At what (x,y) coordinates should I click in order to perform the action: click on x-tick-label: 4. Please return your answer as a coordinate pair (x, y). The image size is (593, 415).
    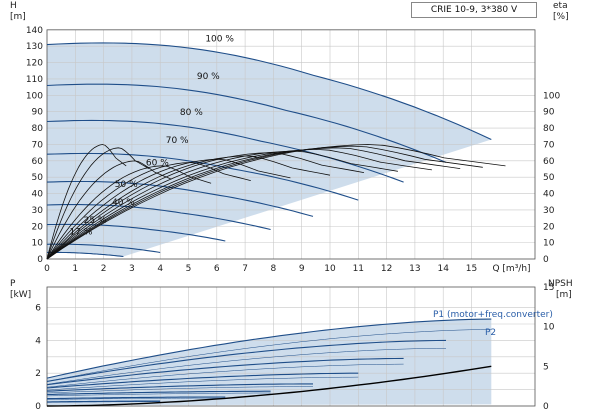
    Looking at the image, I should click on (160, 269).